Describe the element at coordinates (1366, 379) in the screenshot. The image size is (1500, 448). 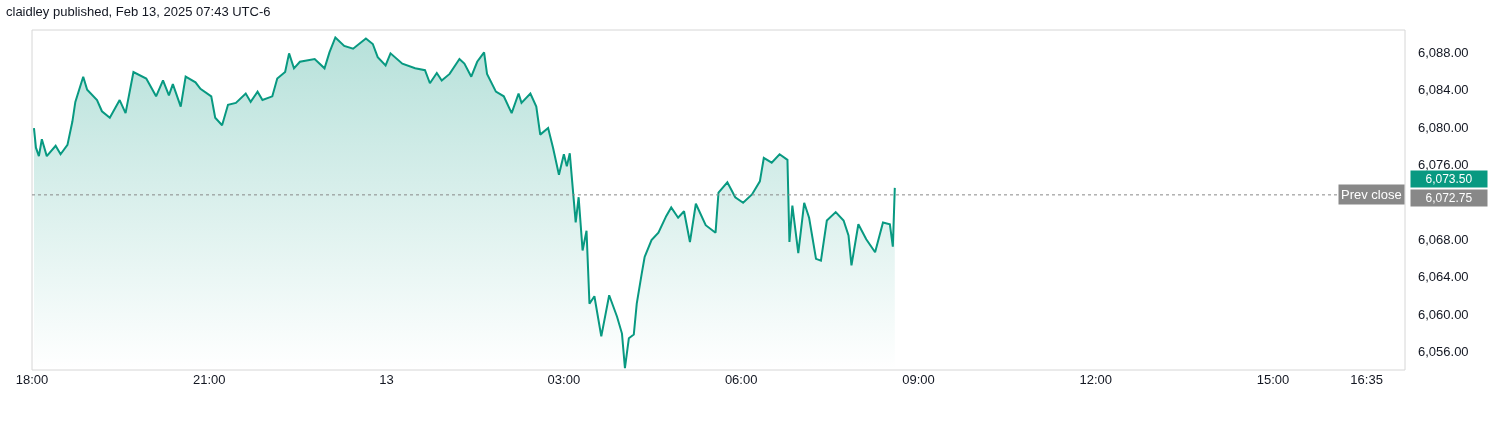
I see `x-tick-label: 16:35` at that location.